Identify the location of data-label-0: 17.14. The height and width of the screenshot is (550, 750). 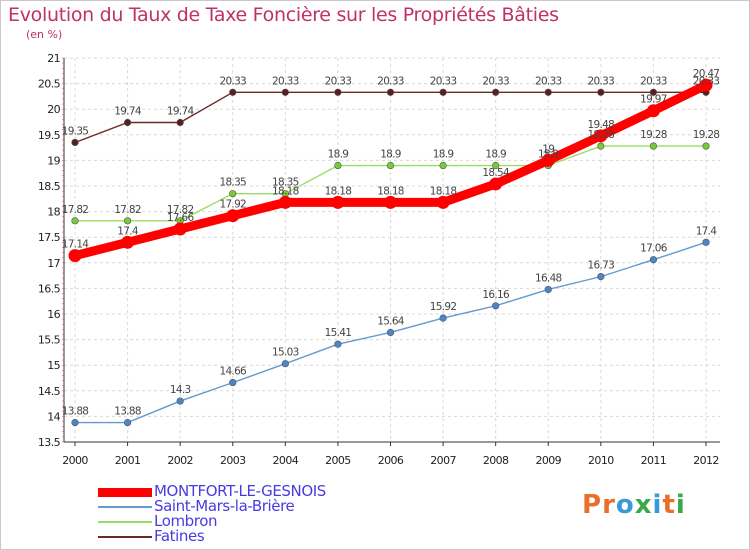
(76, 245).